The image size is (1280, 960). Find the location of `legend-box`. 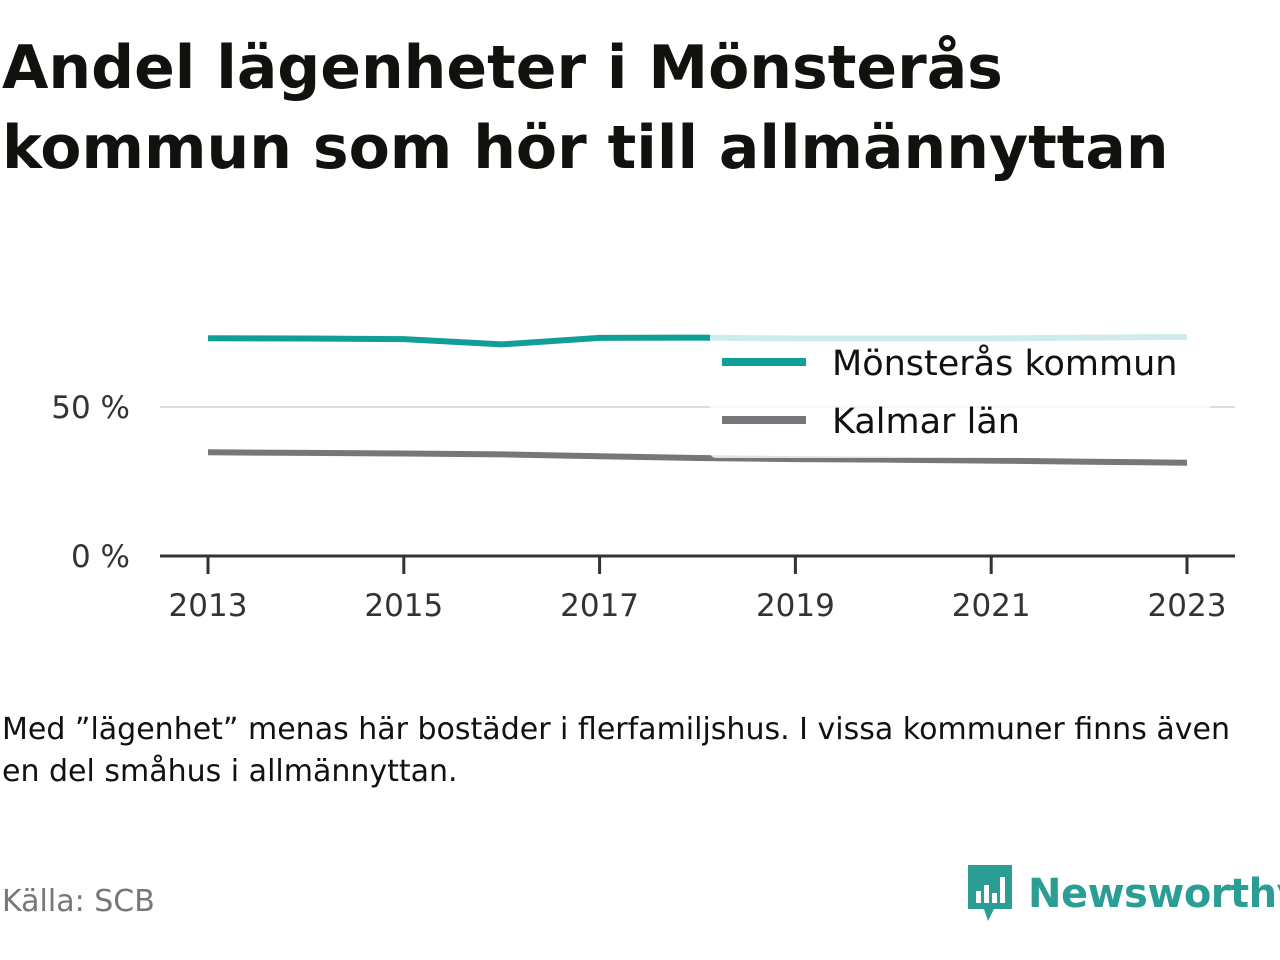

legend-box is located at coordinates (960, 394).